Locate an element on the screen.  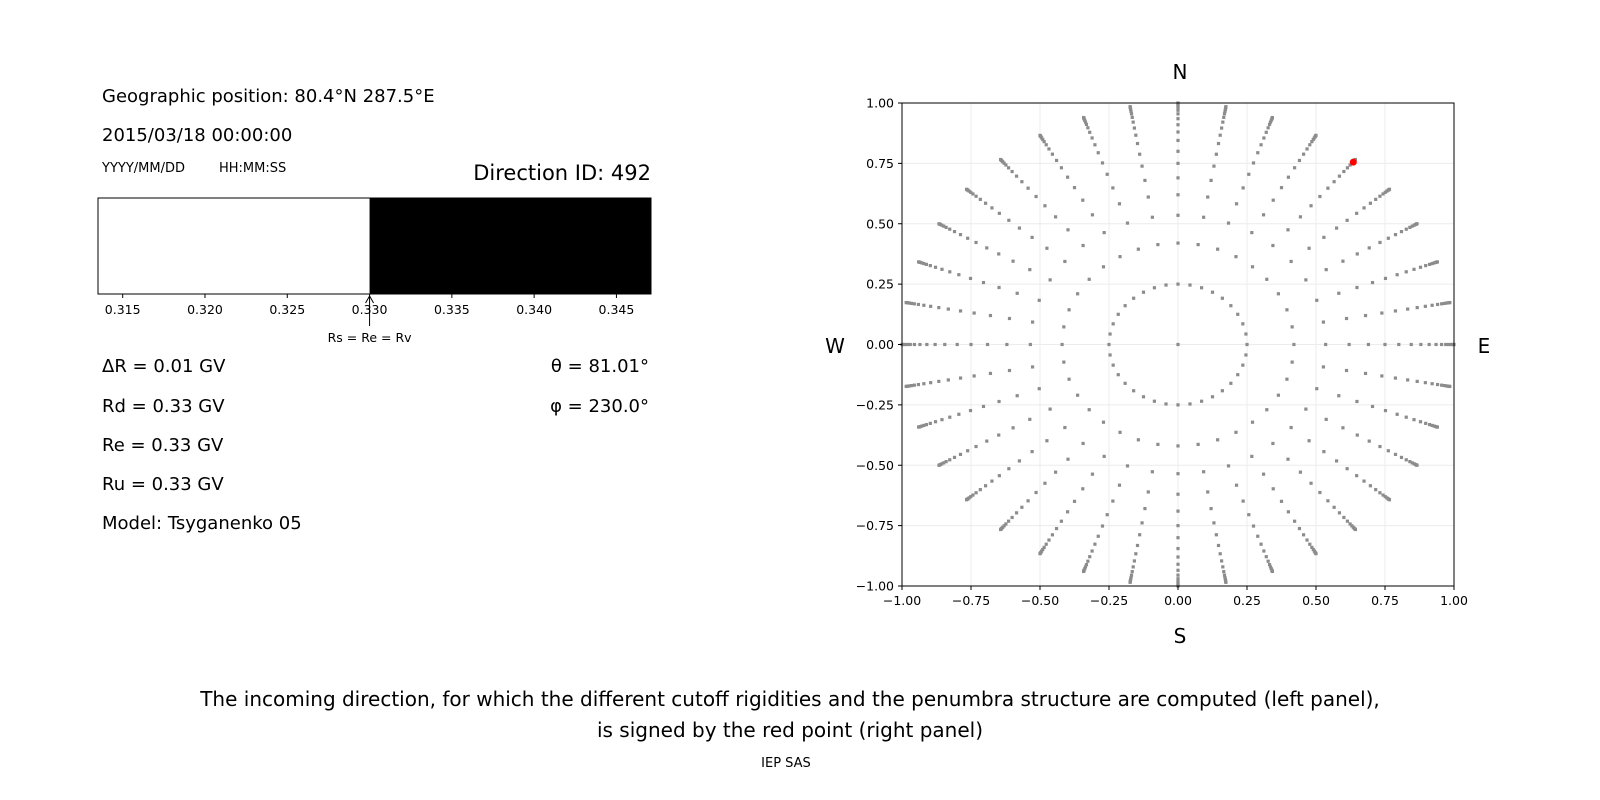
x-tick-label: 0.315 is located at coordinates (123, 309).